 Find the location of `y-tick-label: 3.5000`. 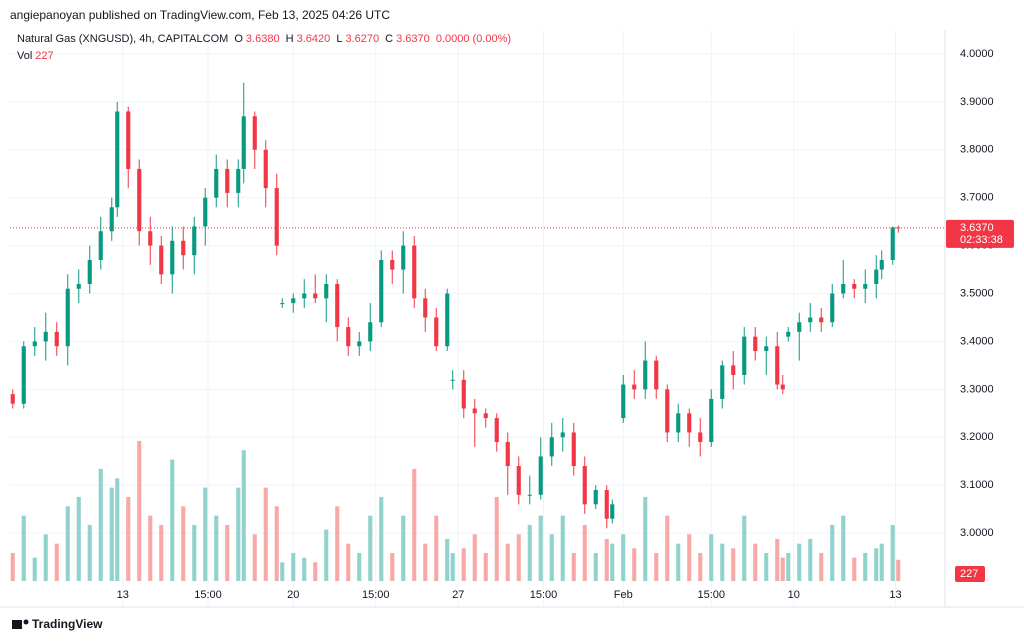

y-tick-label: 3.5000 is located at coordinates (977, 293).